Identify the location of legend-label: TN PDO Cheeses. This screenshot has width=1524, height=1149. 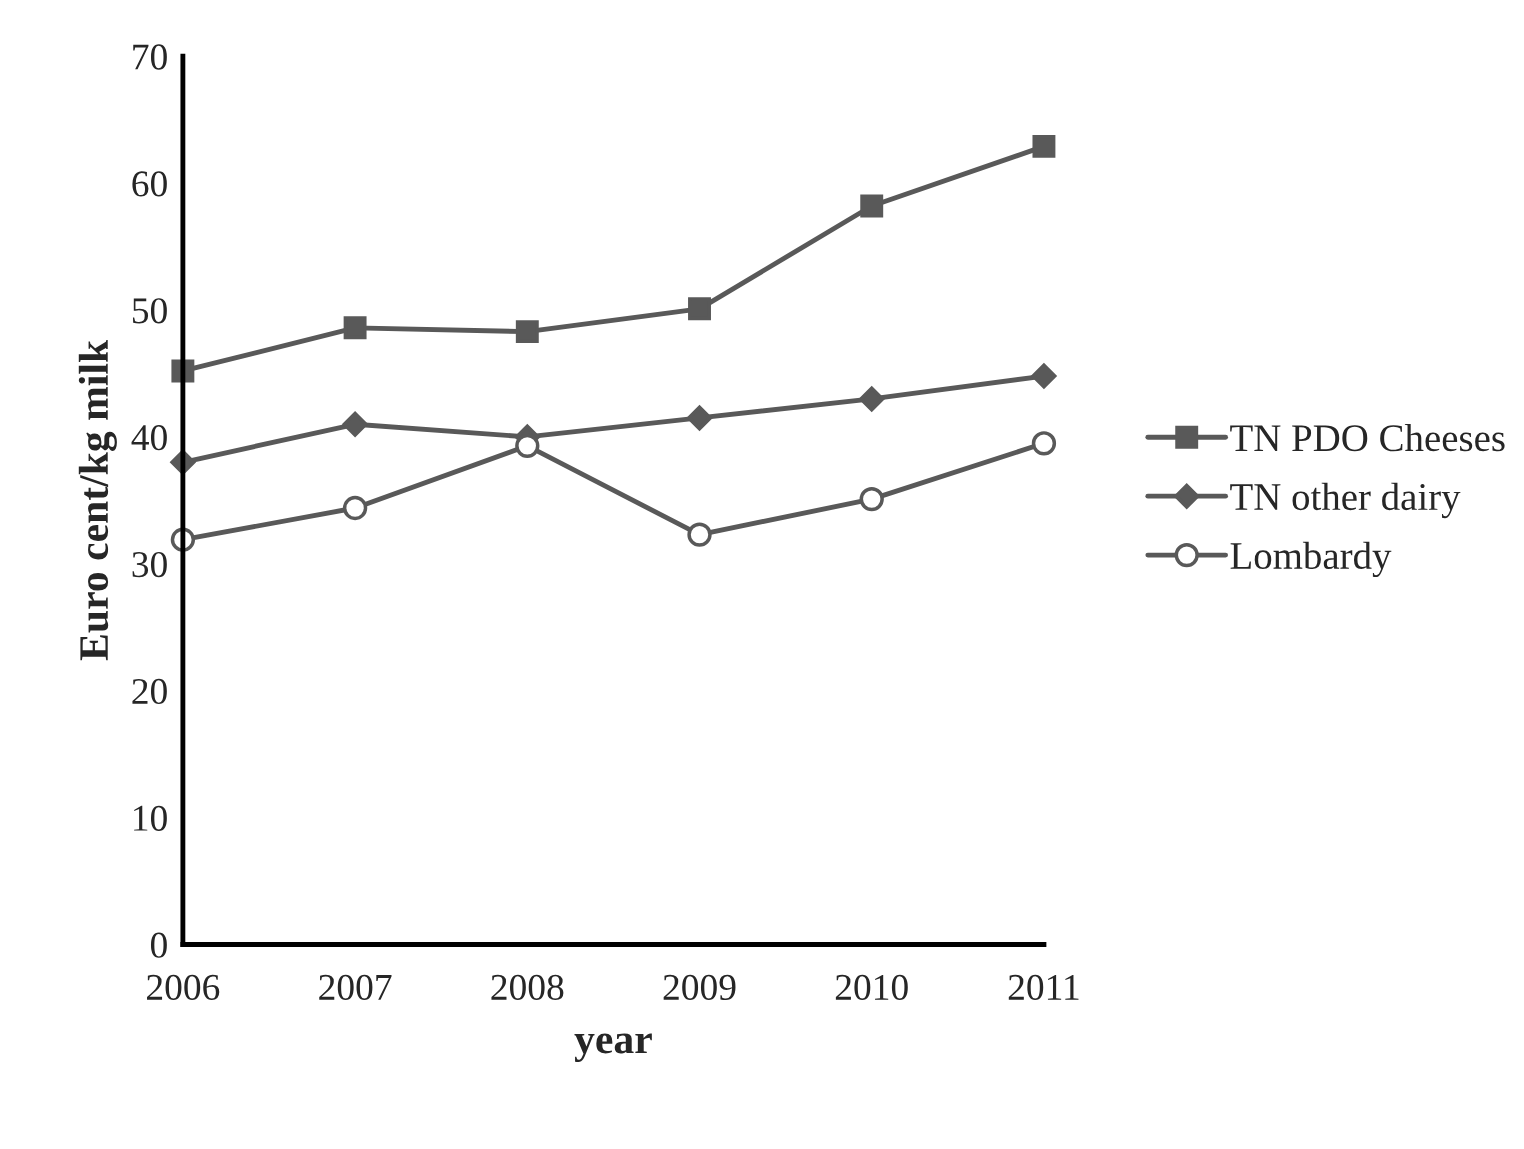
(1367, 437).